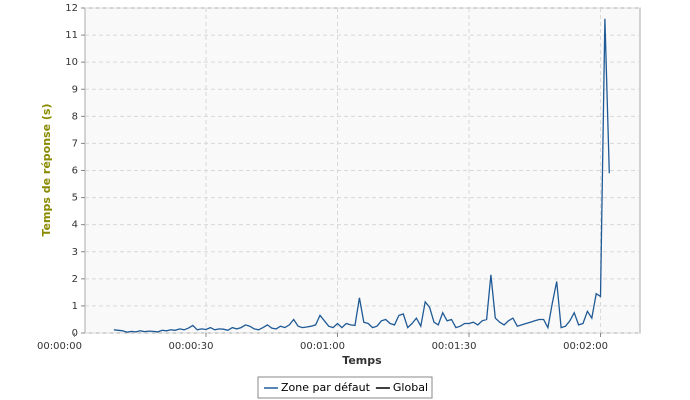 Image resolution: width=690 pixels, height=400 pixels. What do you see at coordinates (71, 35) in the screenshot?
I see `y-tick-label: 11` at bounding box center [71, 35].